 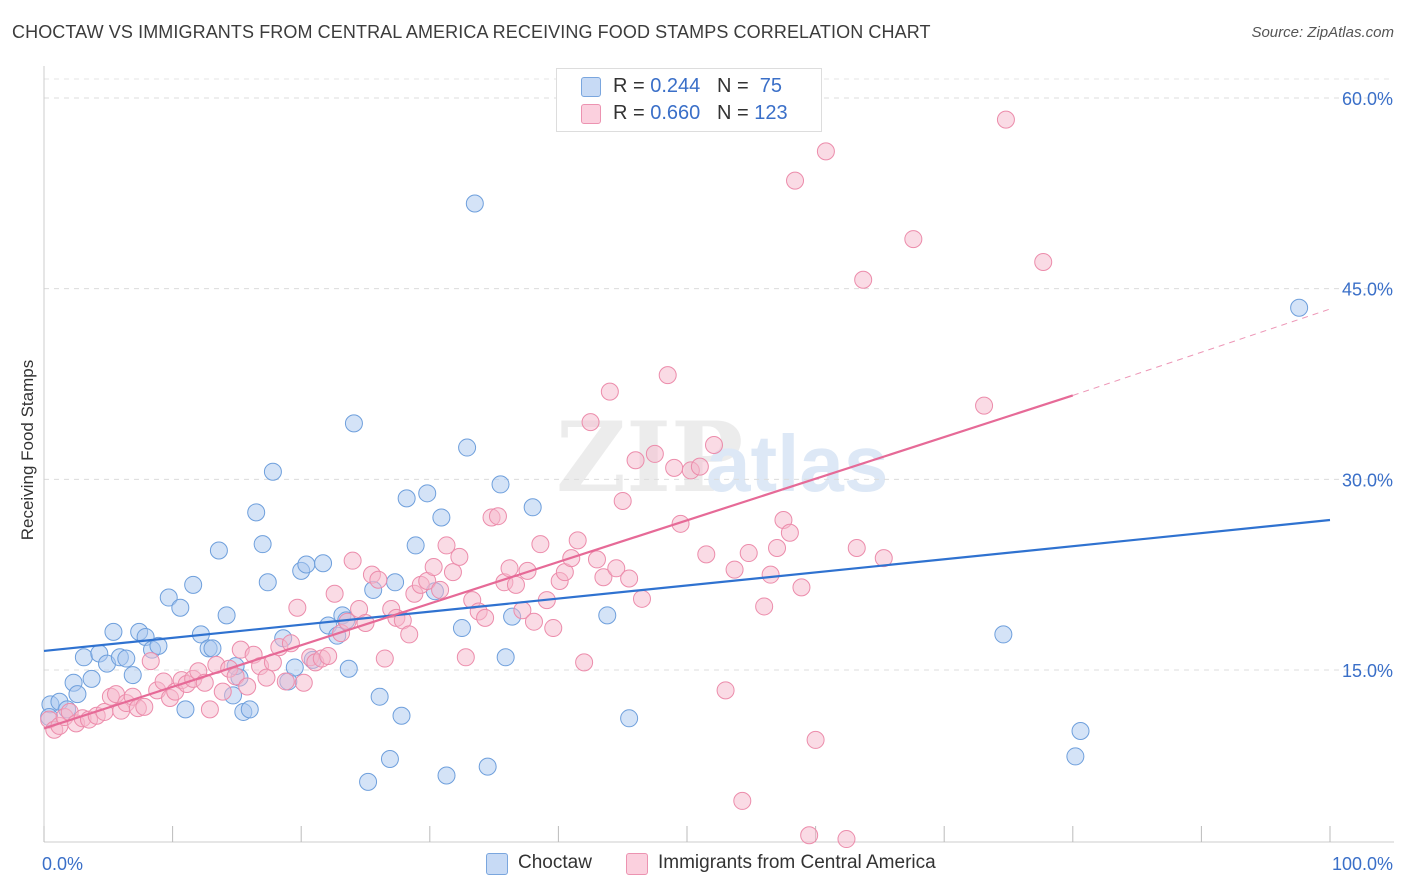 I want to click on legend-swatch-immigrants, so click(x=591, y=114).